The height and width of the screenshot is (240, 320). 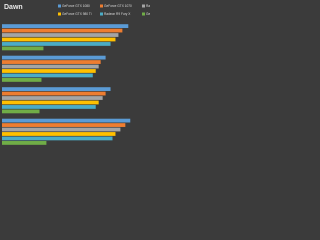 I want to click on legend-label: GeForce GTX 980 Ti, so click(x=77, y=14).